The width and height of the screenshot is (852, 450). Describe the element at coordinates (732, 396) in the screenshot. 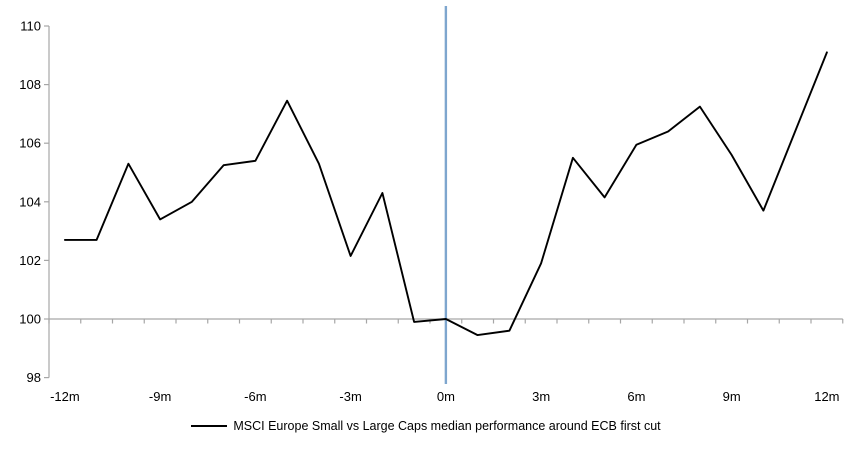

I see `x-axis-tick-label: 9m` at that location.